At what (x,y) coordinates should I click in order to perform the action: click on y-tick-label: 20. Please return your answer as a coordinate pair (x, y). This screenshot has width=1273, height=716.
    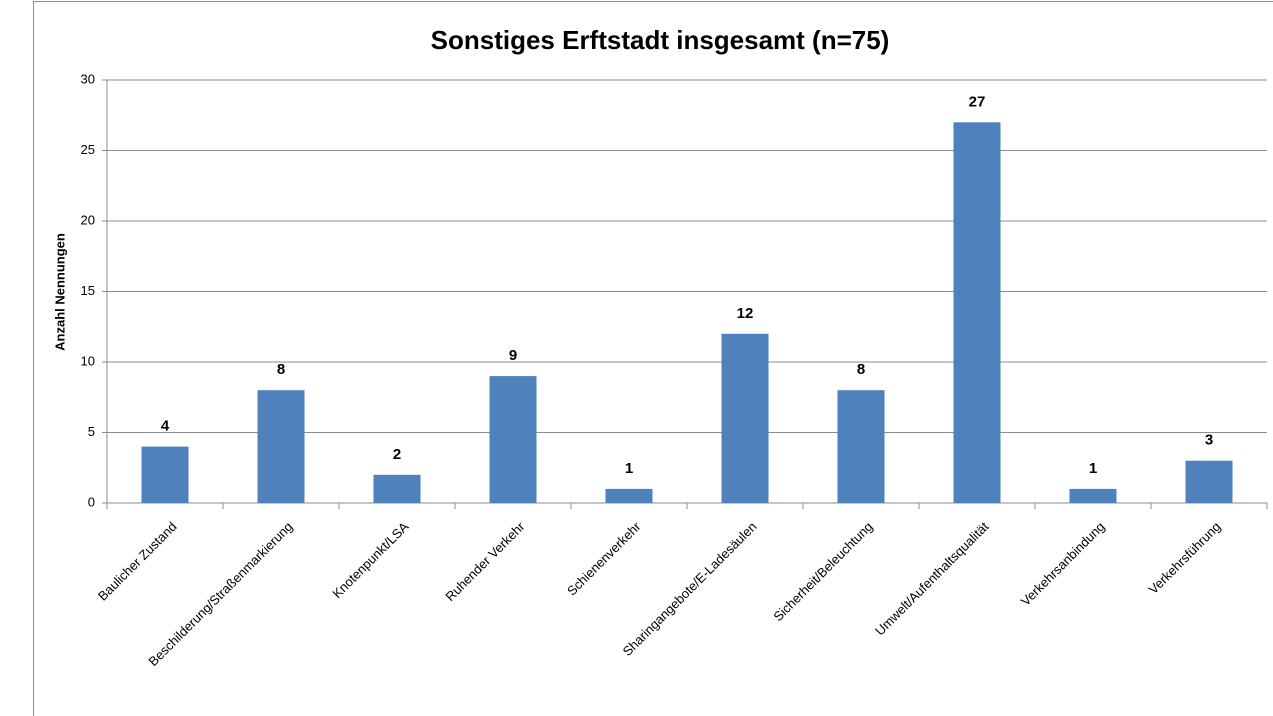
    Looking at the image, I should click on (88, 219).